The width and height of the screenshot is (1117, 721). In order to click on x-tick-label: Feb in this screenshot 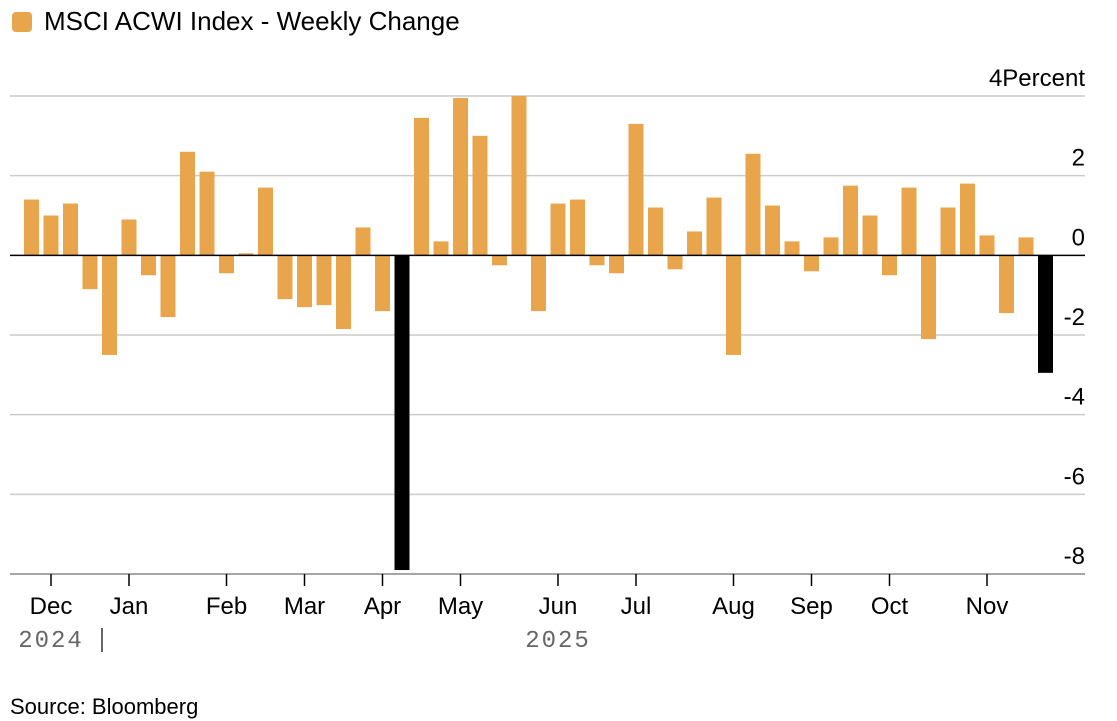, I will do `click(226, 606)`.